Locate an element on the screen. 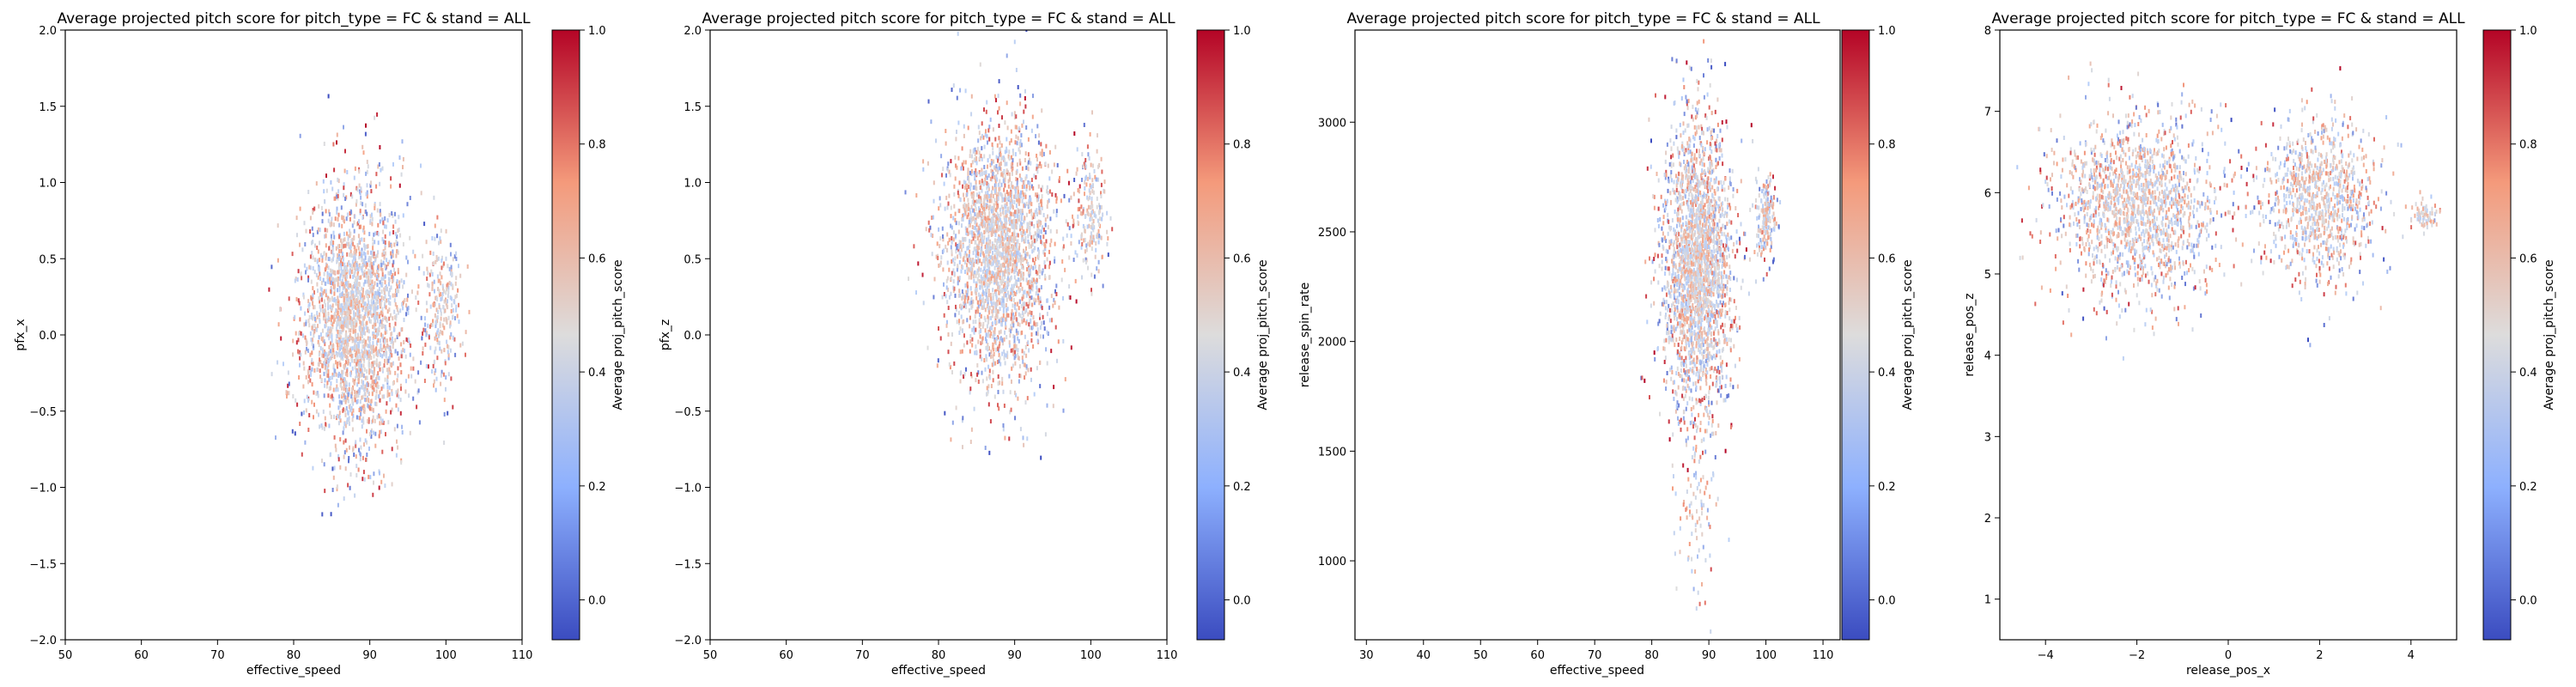  xtick-label: 50 is located at coordinates (66, 655).